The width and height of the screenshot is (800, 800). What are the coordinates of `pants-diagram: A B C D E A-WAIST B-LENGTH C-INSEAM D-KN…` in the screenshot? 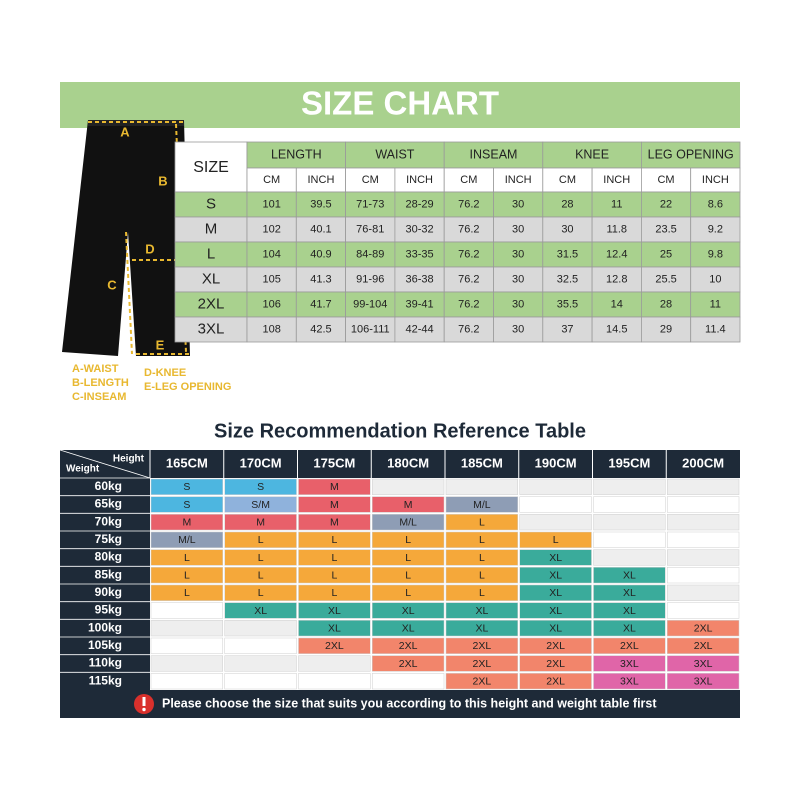 It's located at (146, 261).